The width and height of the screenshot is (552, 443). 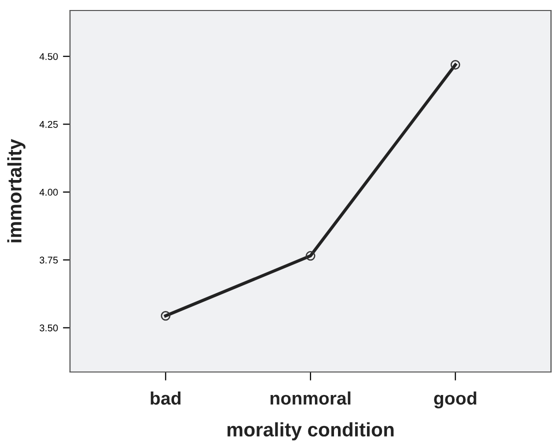 I want to click on y-tick-label: 3.75, so click(x=49, y=260).